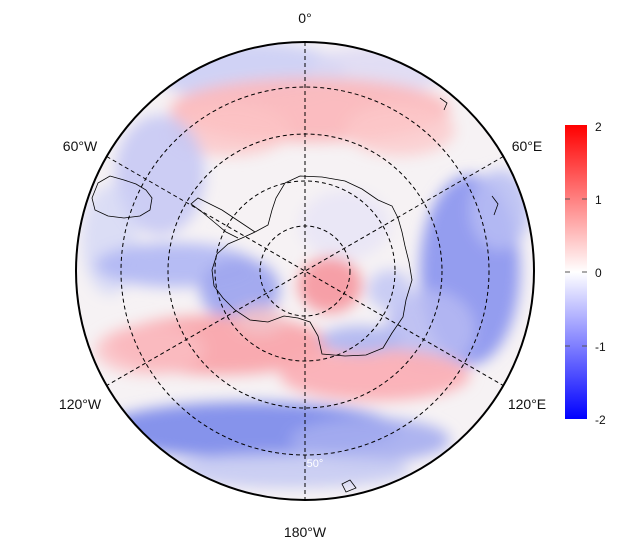 The width and height of the screenshot is (625, 552). Describe the element at coordinates (349, 486) in the screenshot. I see `new-zealand-coastline` at that location.